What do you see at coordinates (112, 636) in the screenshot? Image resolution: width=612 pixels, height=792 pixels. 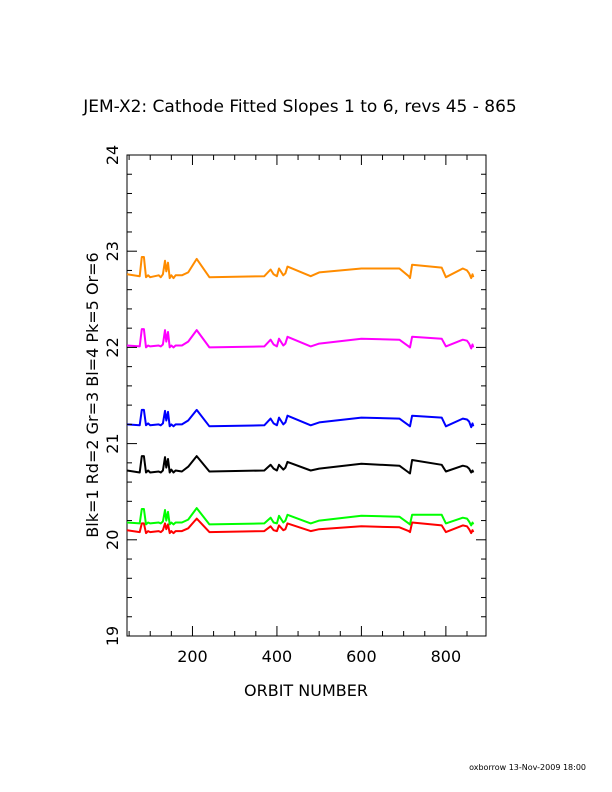 I see `y-tick-label: 19` at bounding box center [112, 636].